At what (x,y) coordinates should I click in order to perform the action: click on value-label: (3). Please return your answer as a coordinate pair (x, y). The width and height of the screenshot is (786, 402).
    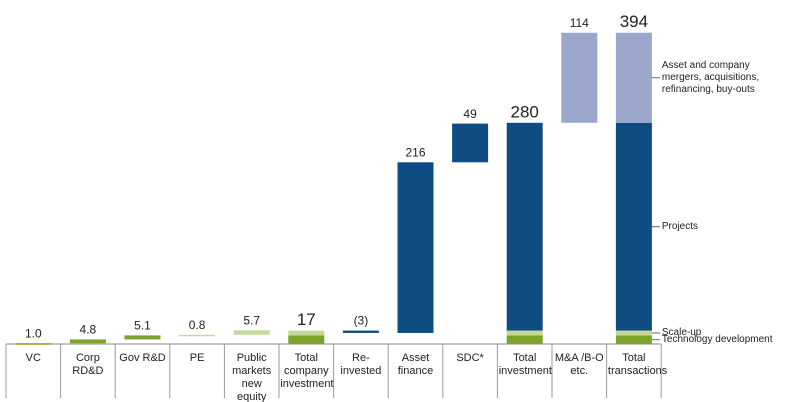
    Looking at the image, I should click on (361, 321).